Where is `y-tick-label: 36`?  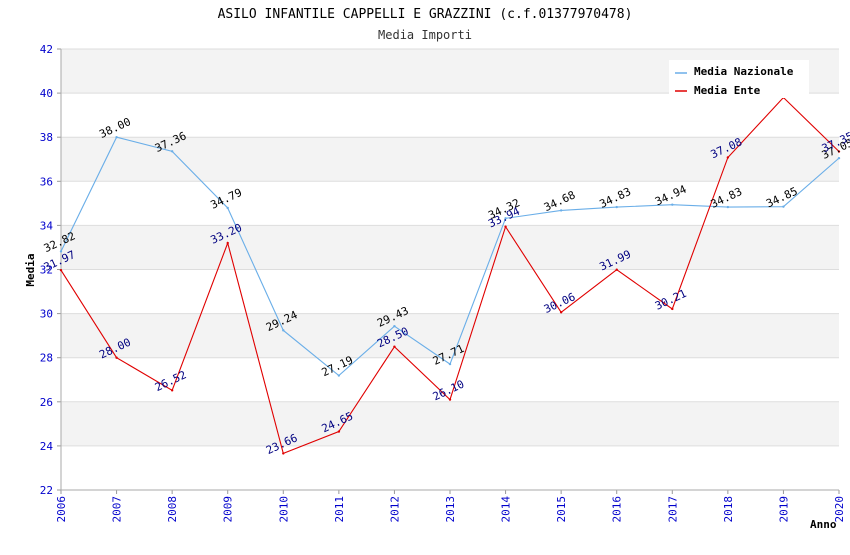 y-tick-label: 36 is located at coordinates (46, 181).